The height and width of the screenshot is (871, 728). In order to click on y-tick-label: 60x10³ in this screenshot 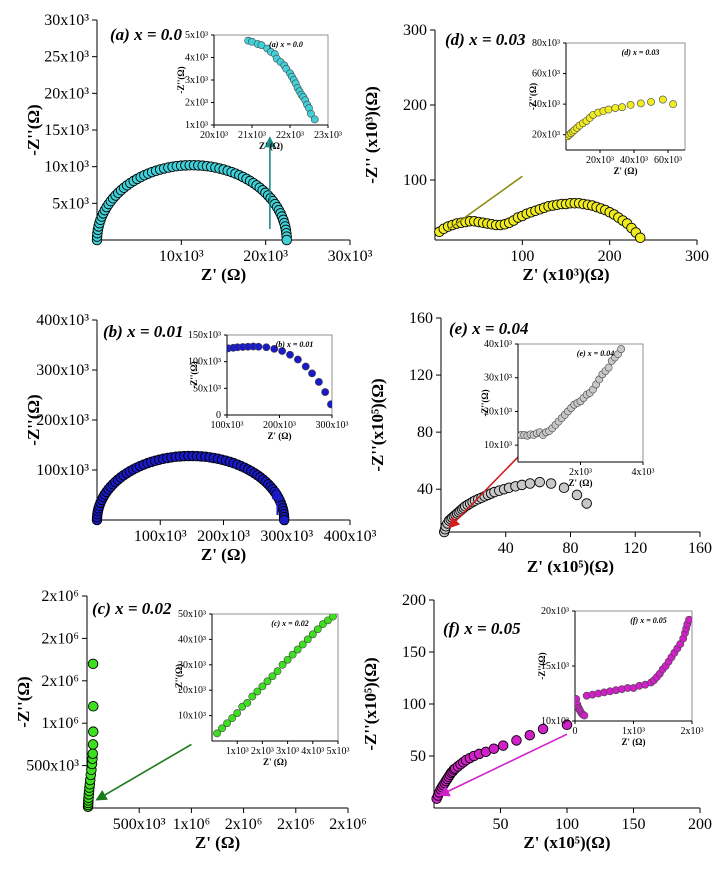, I will do `click(546, 74)`.